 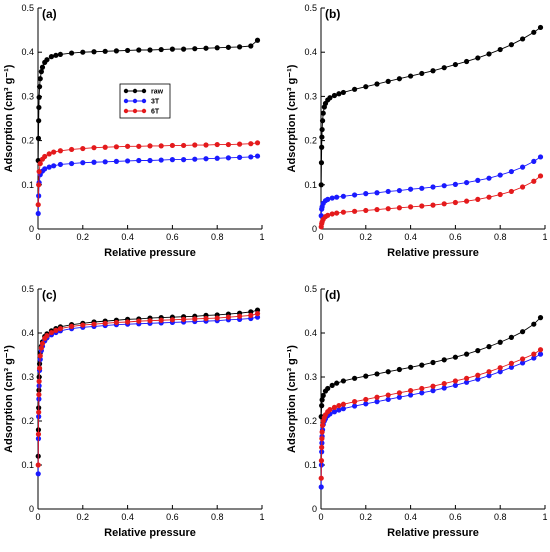 I want to click on series-6t, so click(x=148, y=174).